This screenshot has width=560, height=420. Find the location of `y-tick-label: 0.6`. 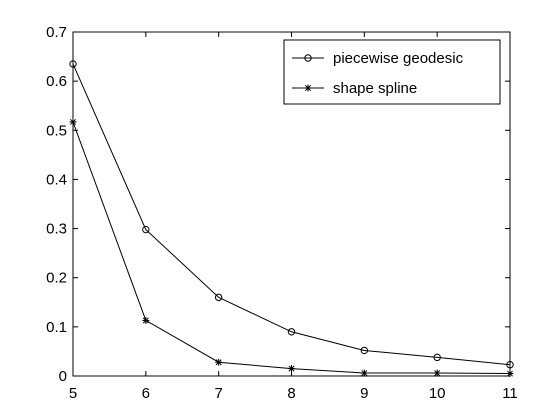

y-tick-label: 0.6 is located at coordinates (56, 81).